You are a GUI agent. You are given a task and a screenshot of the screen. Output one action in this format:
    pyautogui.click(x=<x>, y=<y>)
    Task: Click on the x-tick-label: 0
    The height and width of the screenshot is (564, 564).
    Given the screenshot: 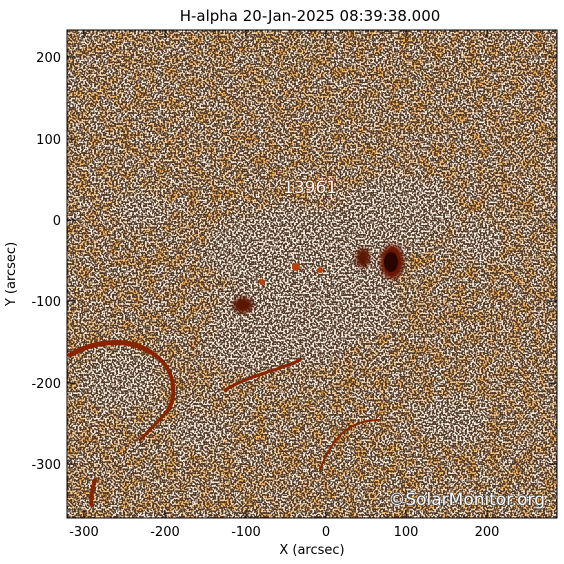 What is the action you would take?
    pyautogui.click(x=326, y=532)
    